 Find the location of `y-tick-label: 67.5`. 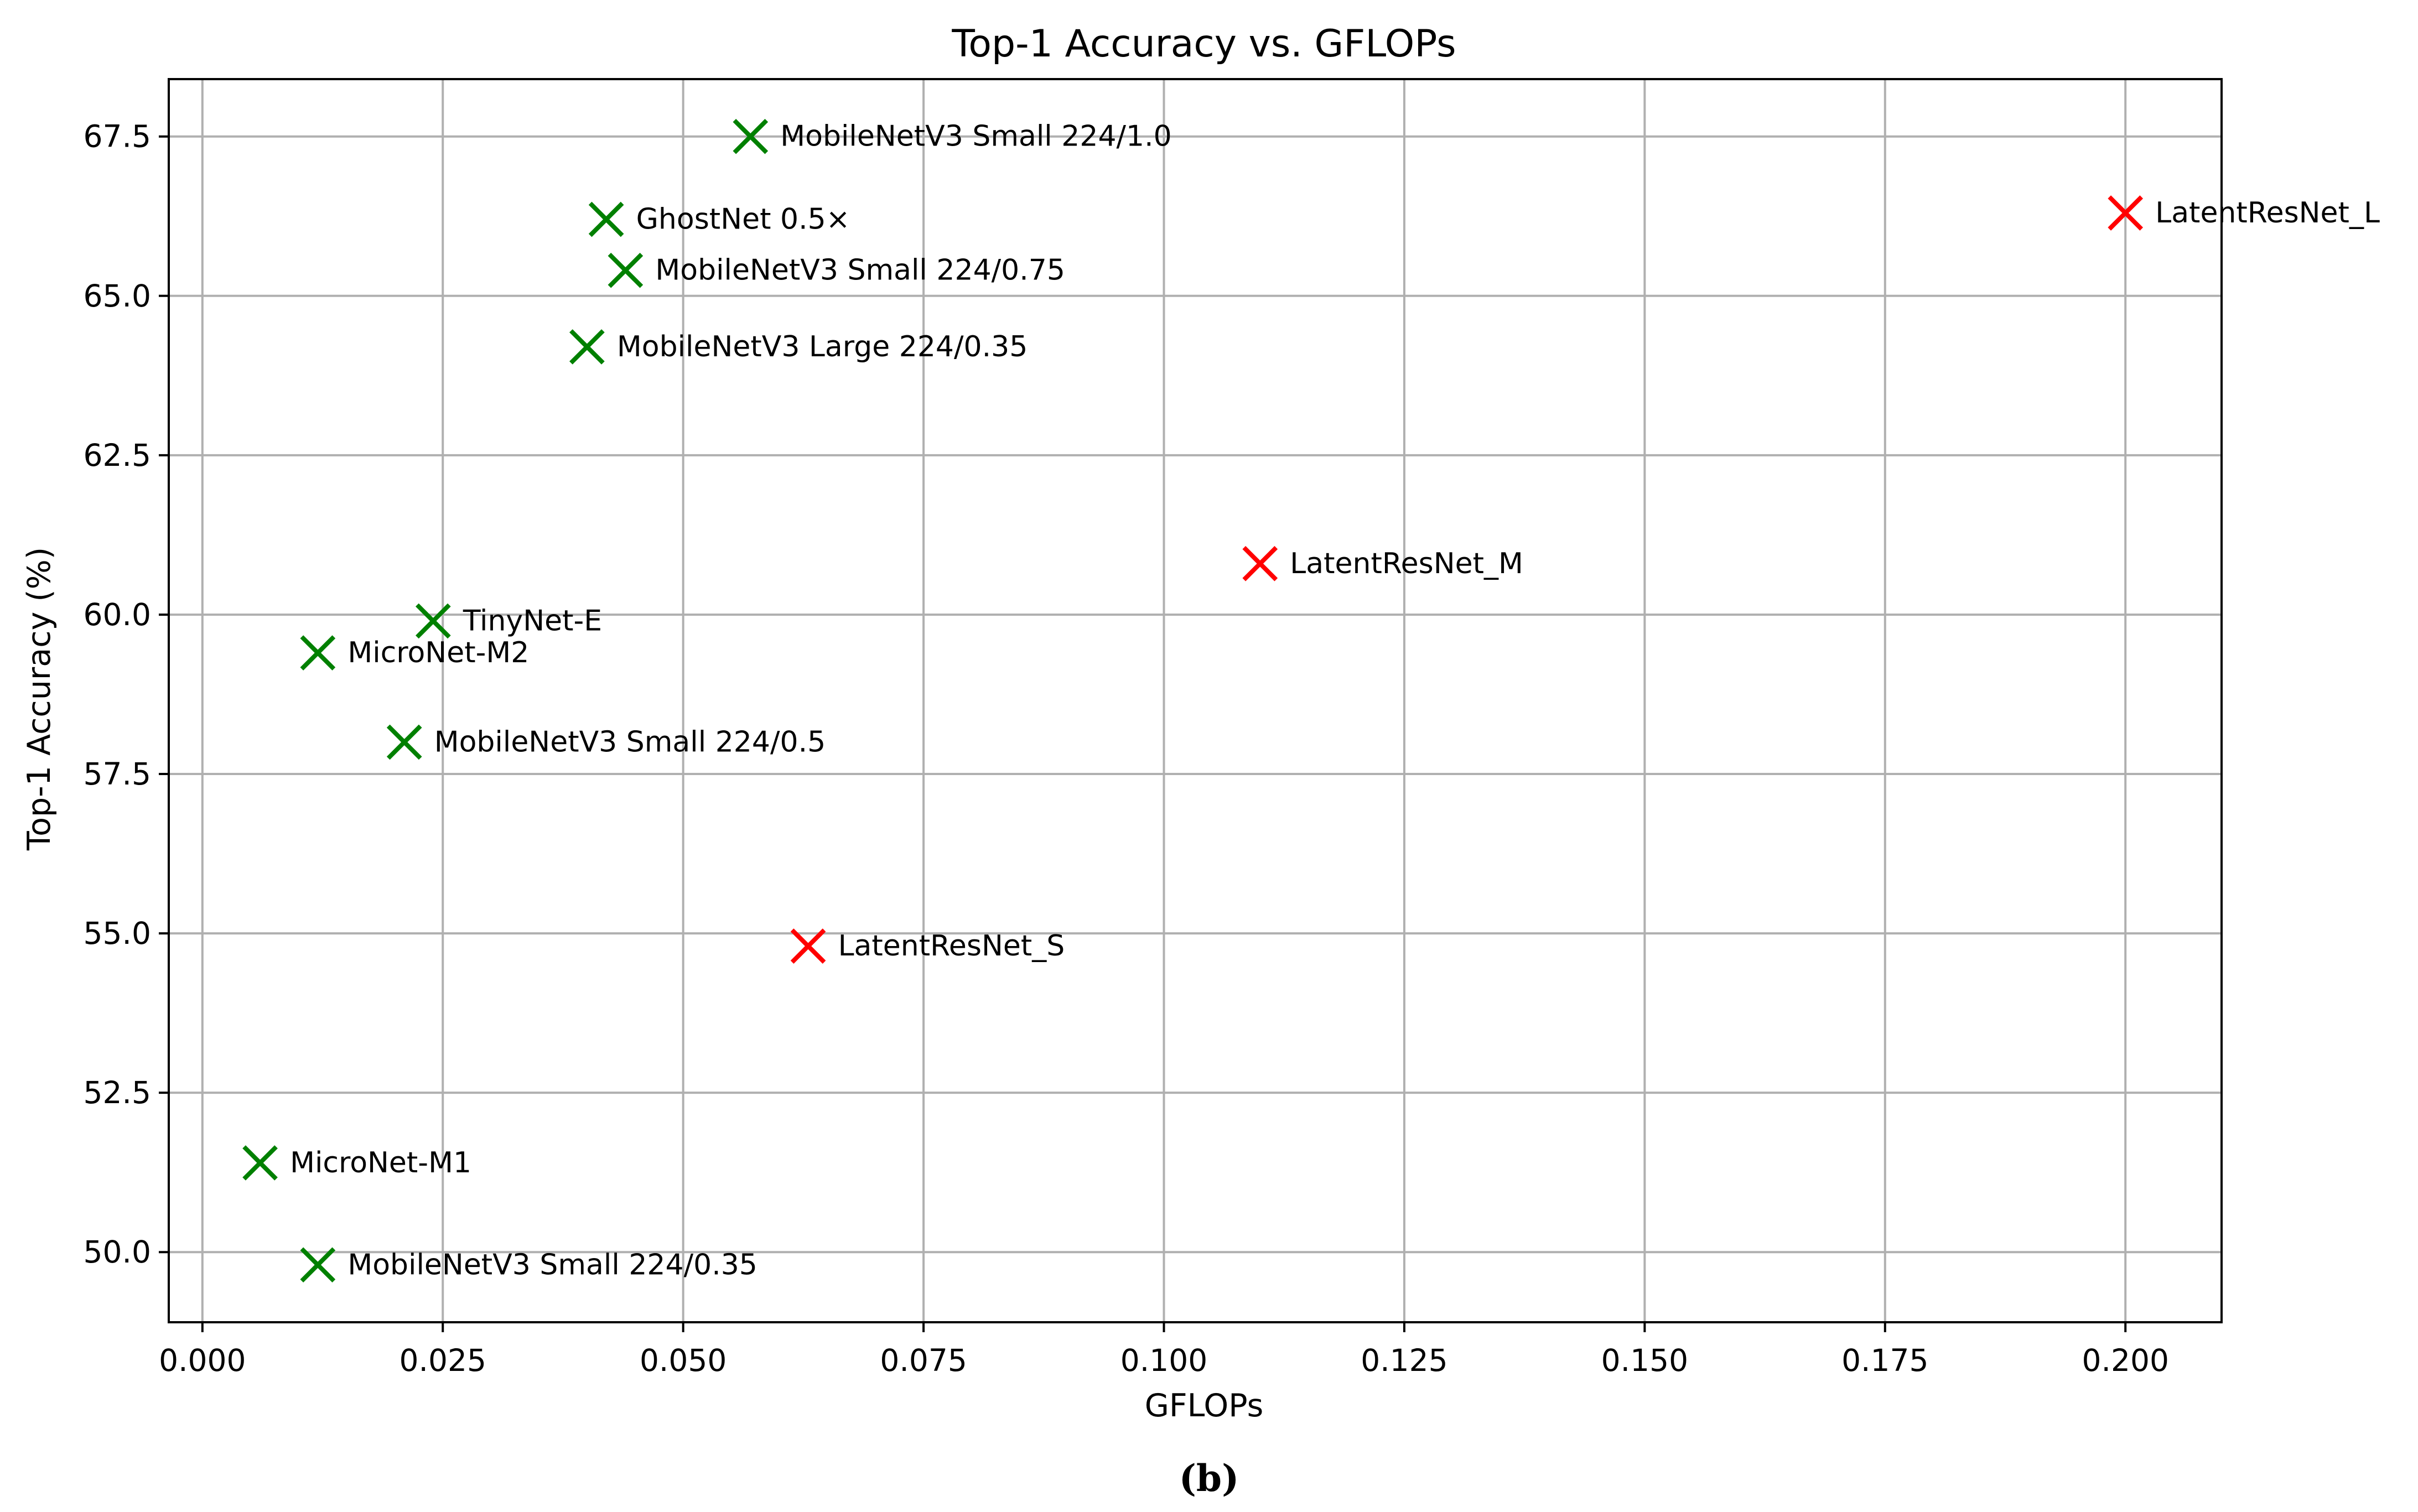

y-tick-label: 67.5 is located at coordinates (117, 136).